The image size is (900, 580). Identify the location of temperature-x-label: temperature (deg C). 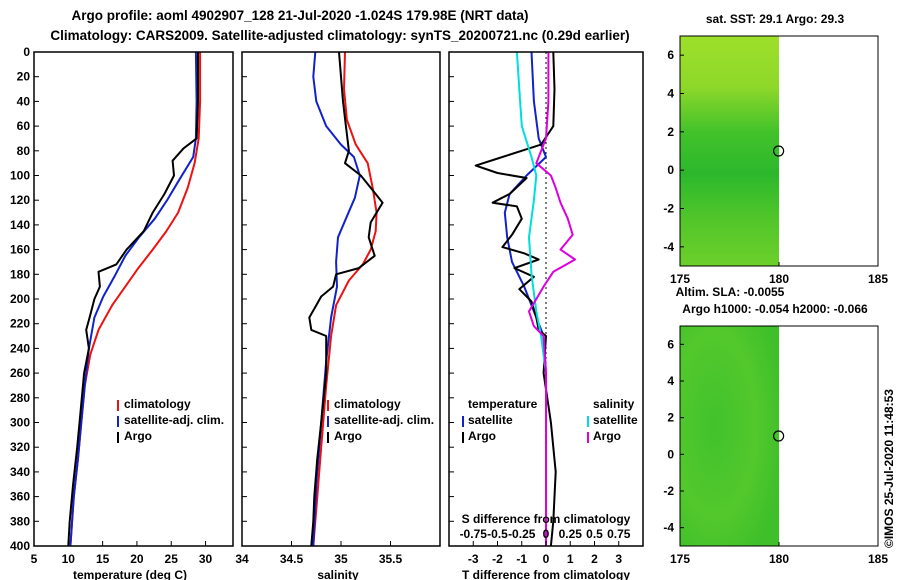
(130, 574).